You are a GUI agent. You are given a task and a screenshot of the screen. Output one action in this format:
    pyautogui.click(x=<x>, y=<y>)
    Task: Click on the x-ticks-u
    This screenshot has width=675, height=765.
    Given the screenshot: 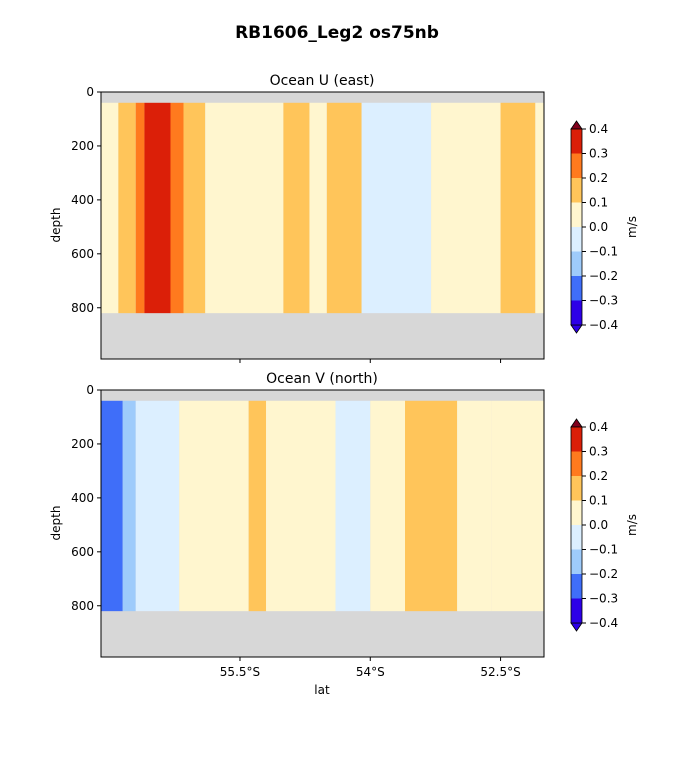 What is the action you would take?
    pyautogui.click(x=370, y=361)
    